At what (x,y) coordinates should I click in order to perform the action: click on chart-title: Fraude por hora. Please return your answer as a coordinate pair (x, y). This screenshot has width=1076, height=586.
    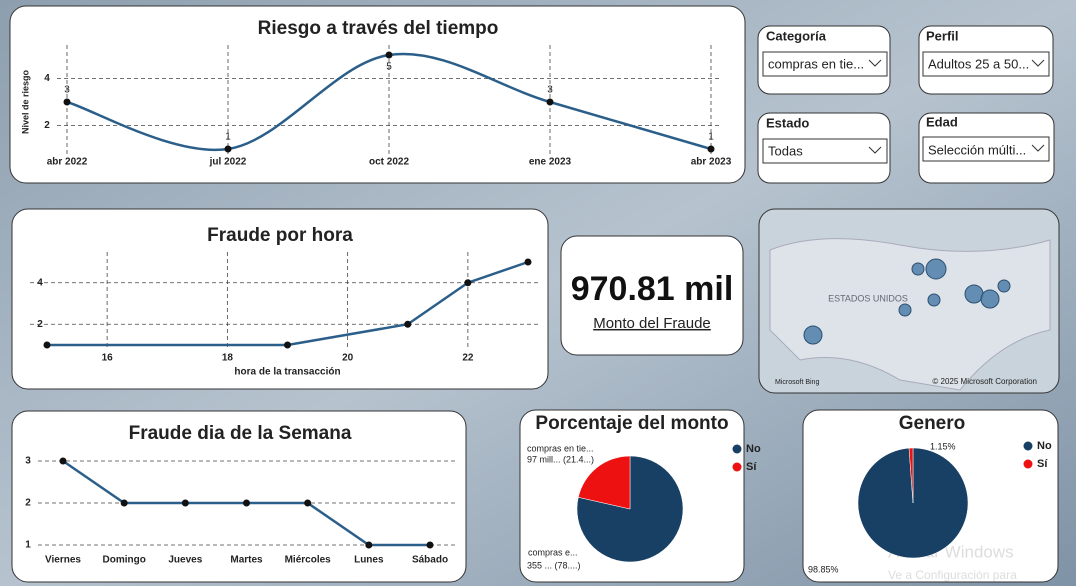
    Looking at the image, I should click on (280, 235).